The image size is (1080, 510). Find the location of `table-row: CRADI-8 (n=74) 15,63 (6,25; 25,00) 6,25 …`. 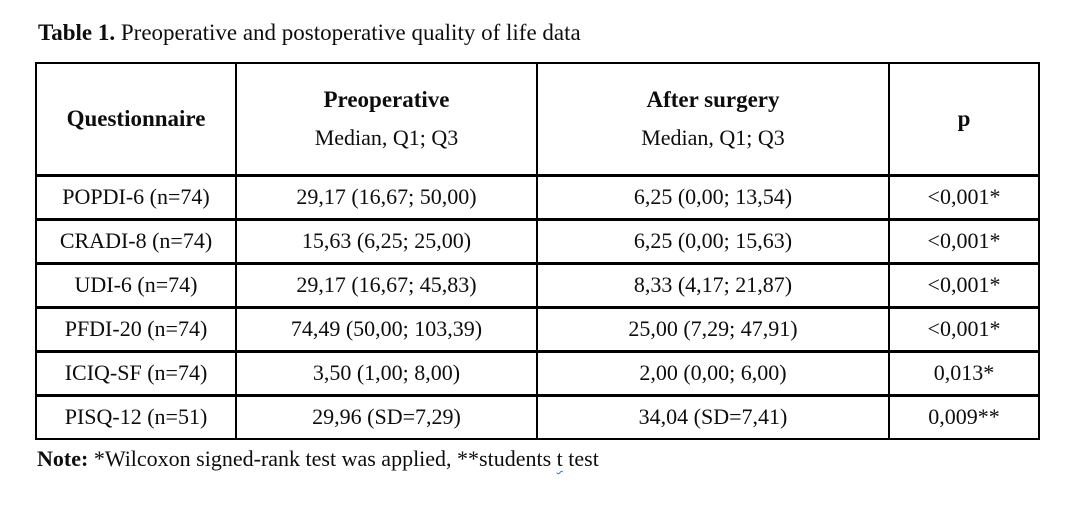

table-row: CRADI-8 (n=74) 15,63 (6,25; 25,00) 6,25 … is located at coordinates (537, 240).